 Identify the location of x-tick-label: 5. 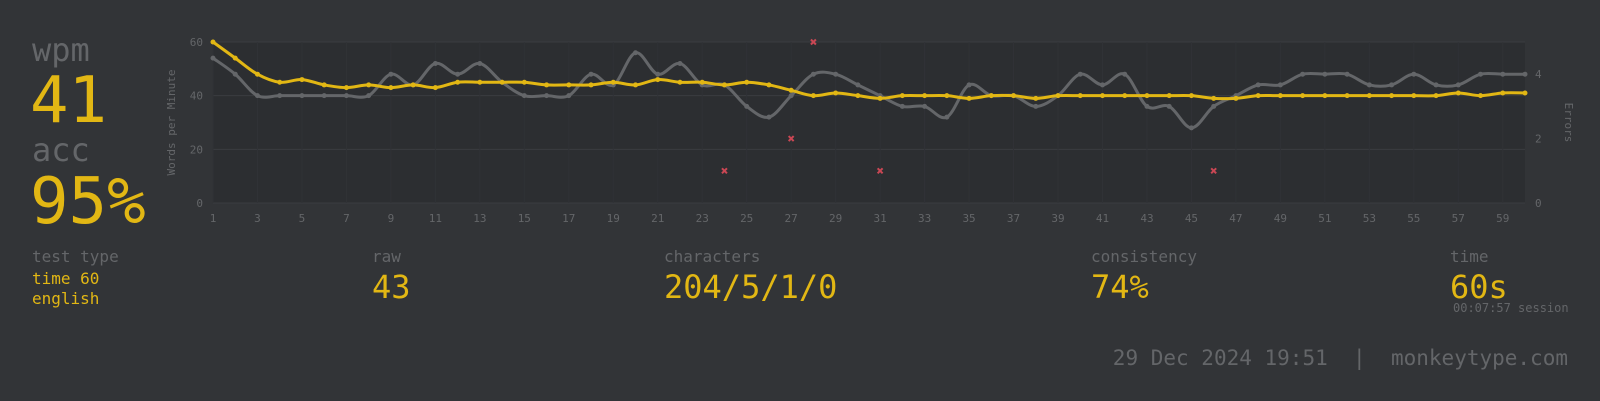
(302, 218).